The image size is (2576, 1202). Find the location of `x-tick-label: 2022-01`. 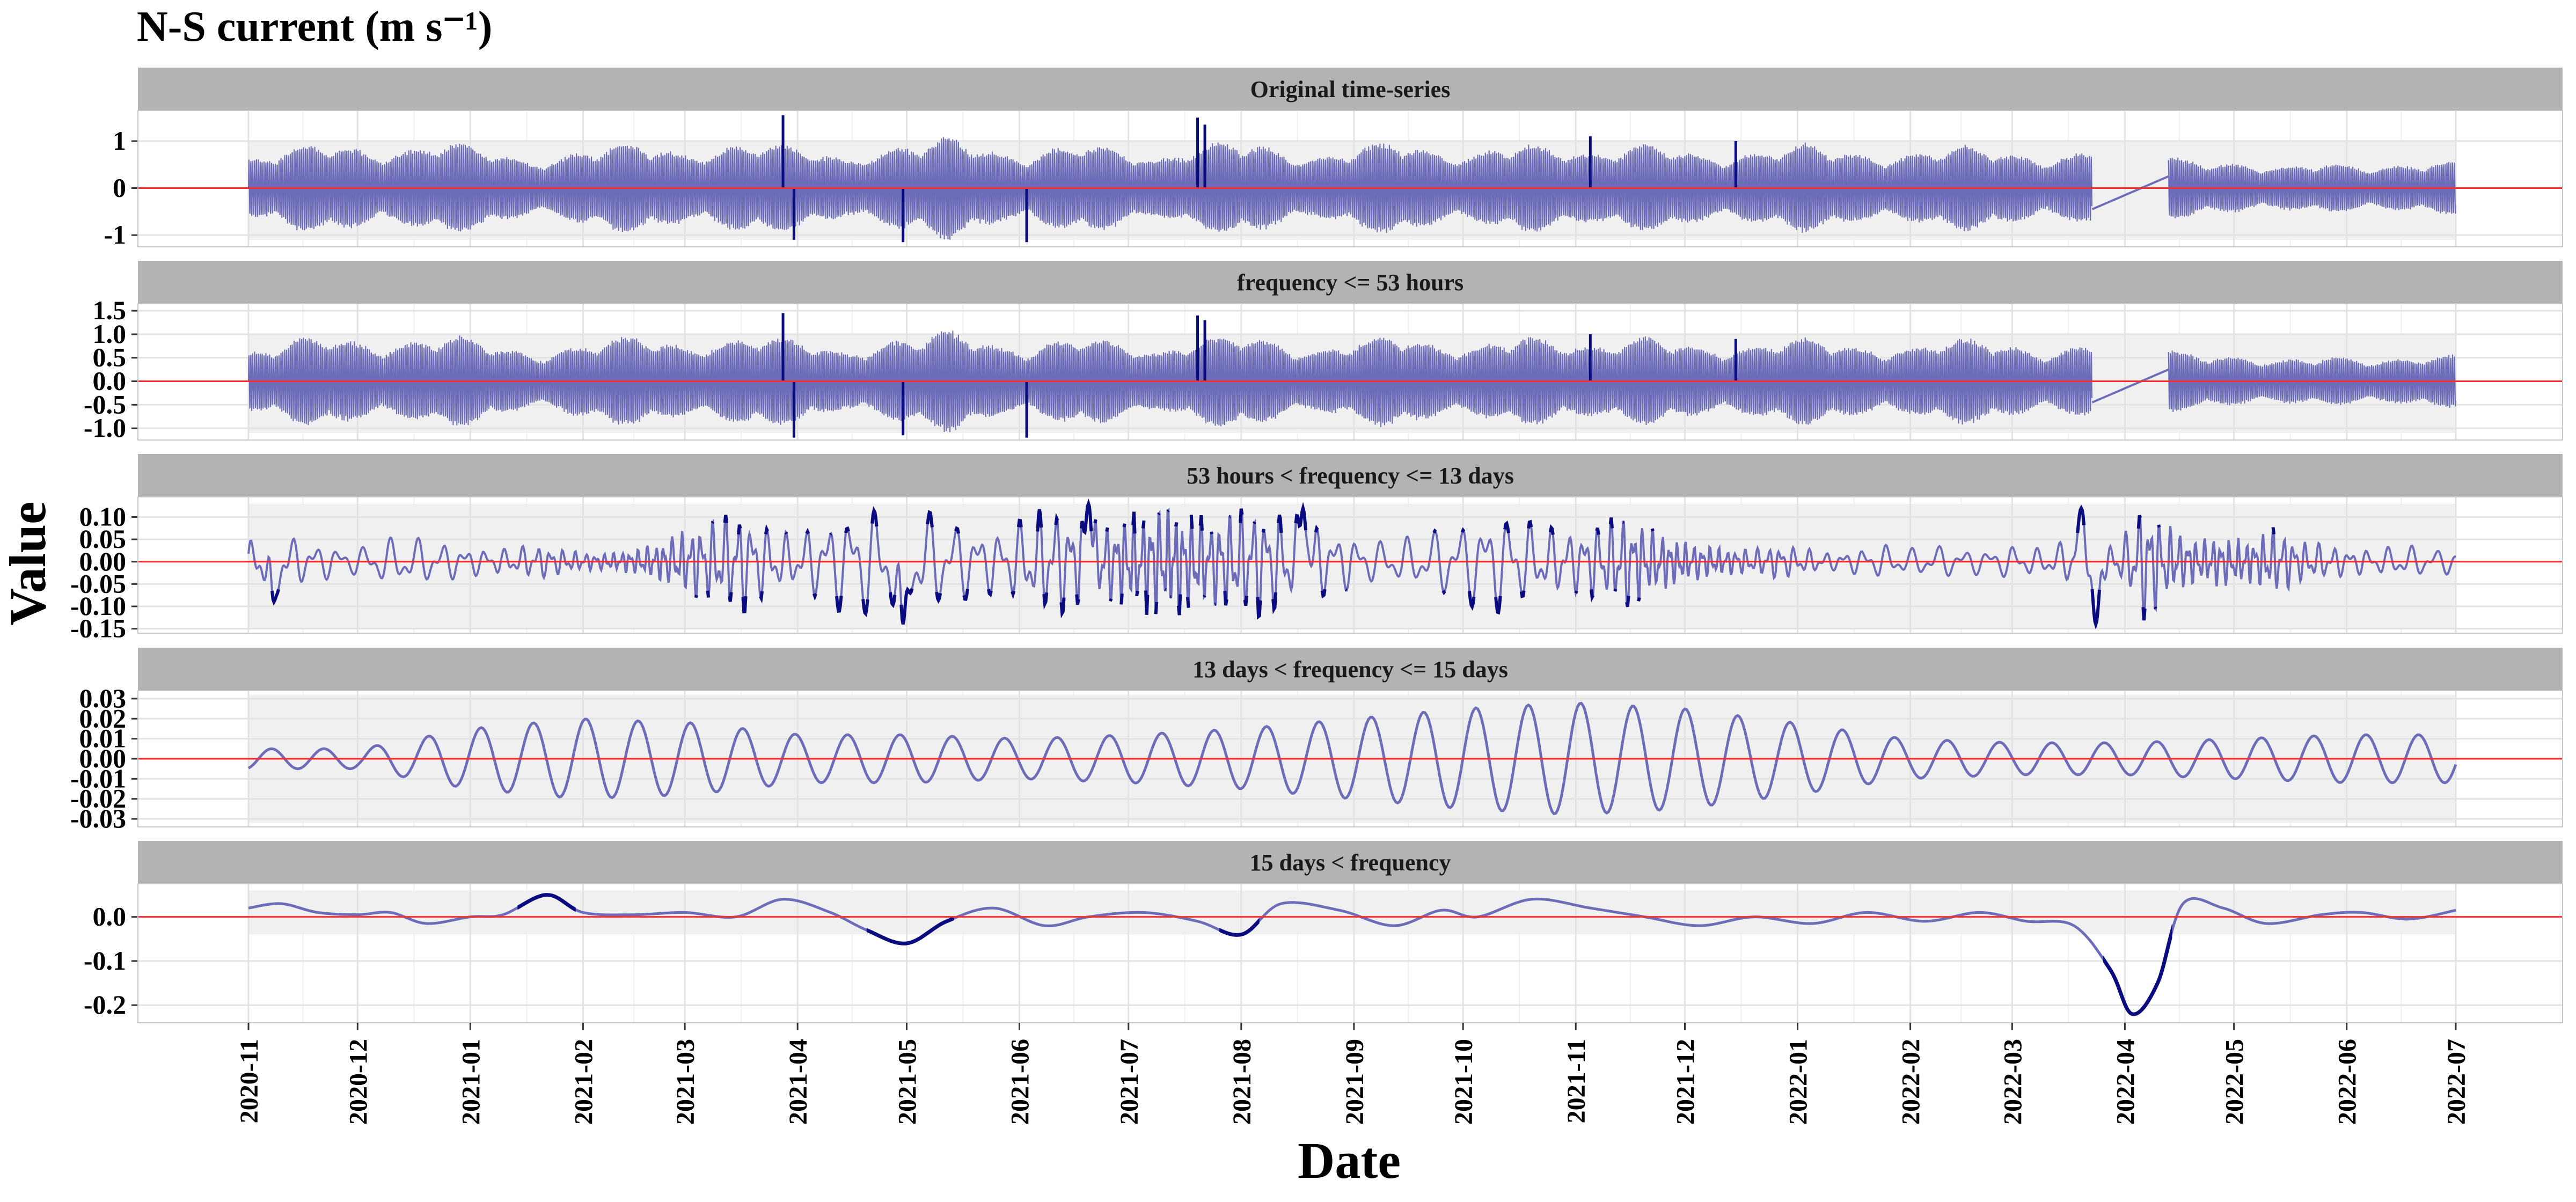

x-tick-label: 2022-01 is located at coordinates (1798, 1082).